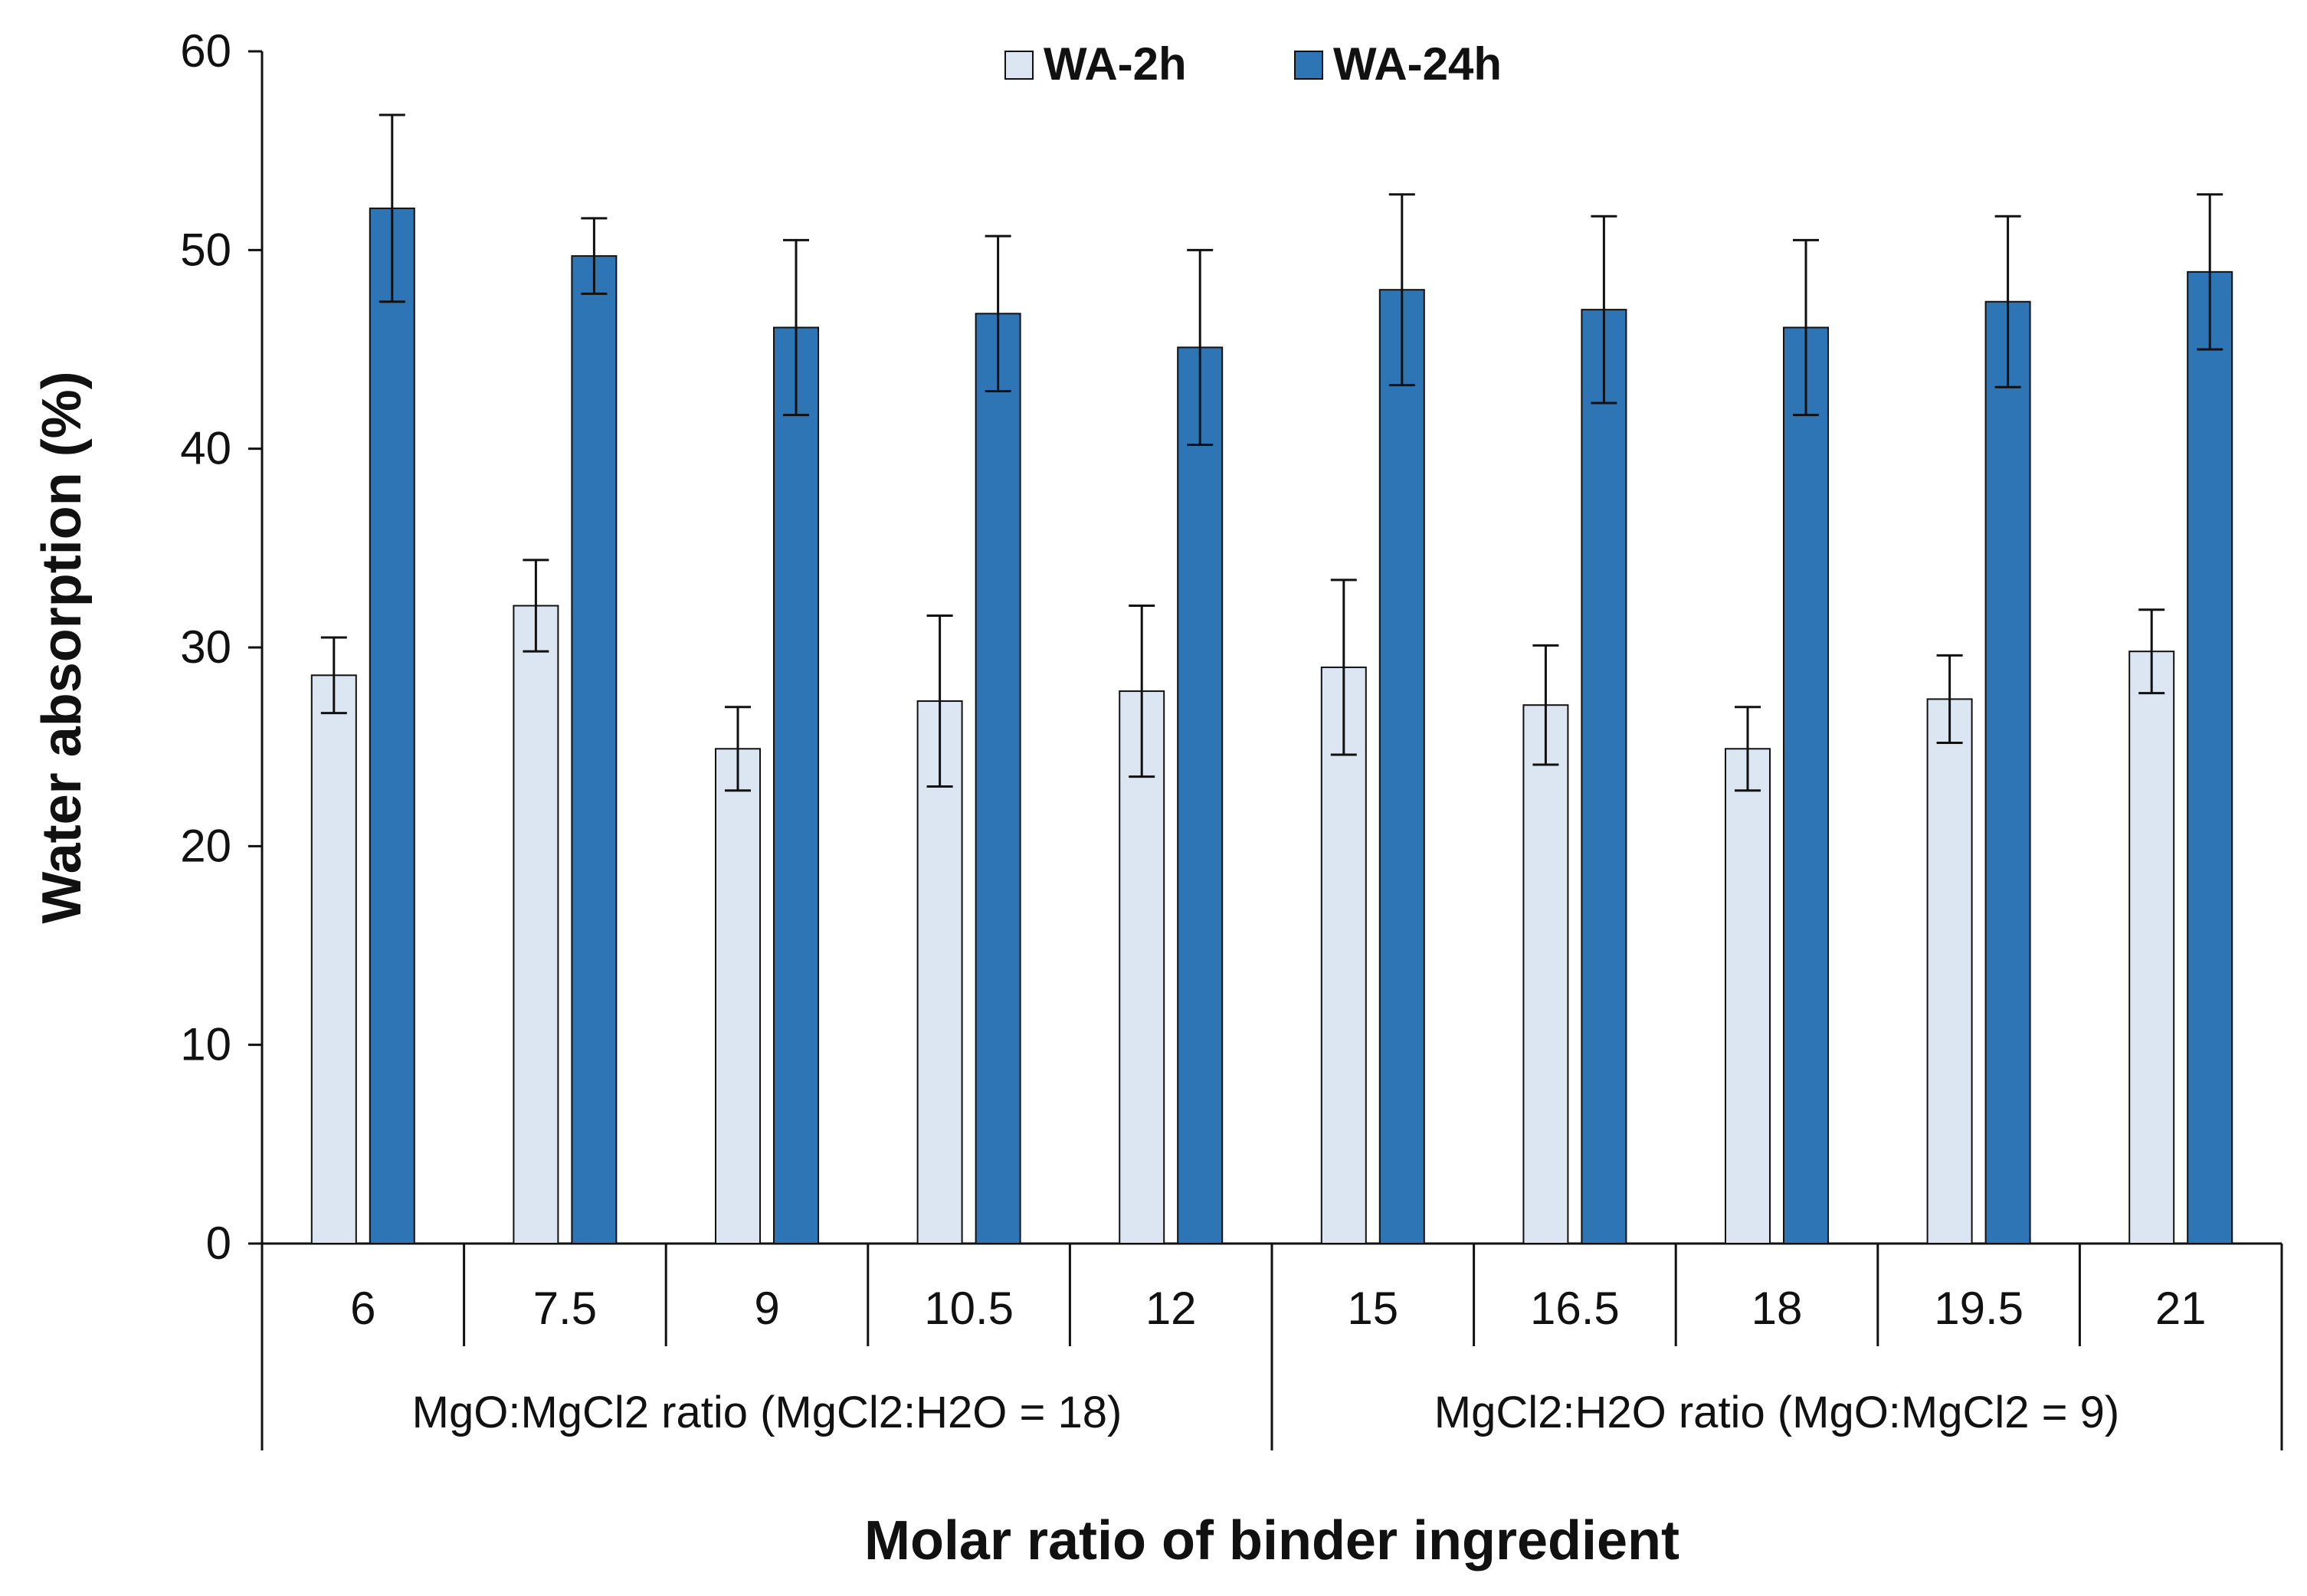 The image size is (2307, 1596). I want to click on x-category-label: 18, so click(1777, 1309).